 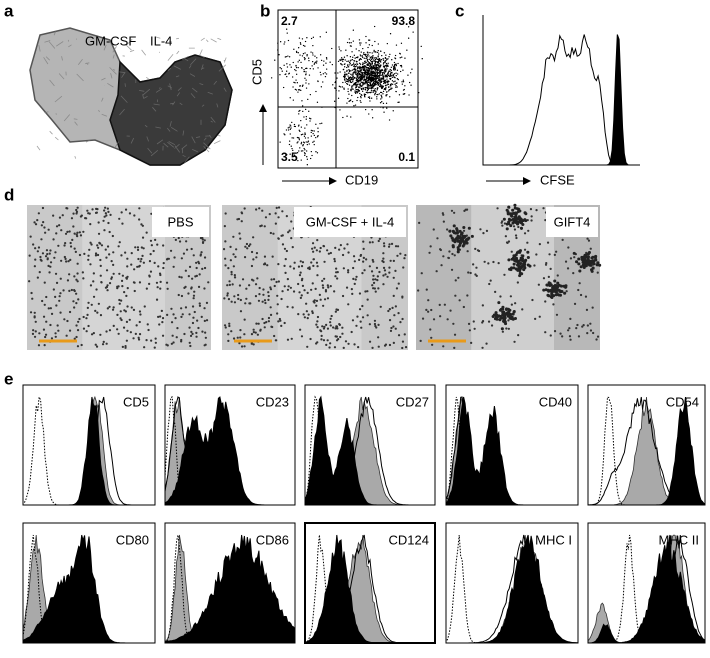 I want to click on marker-label: CD54, so click(x=682, y=401).